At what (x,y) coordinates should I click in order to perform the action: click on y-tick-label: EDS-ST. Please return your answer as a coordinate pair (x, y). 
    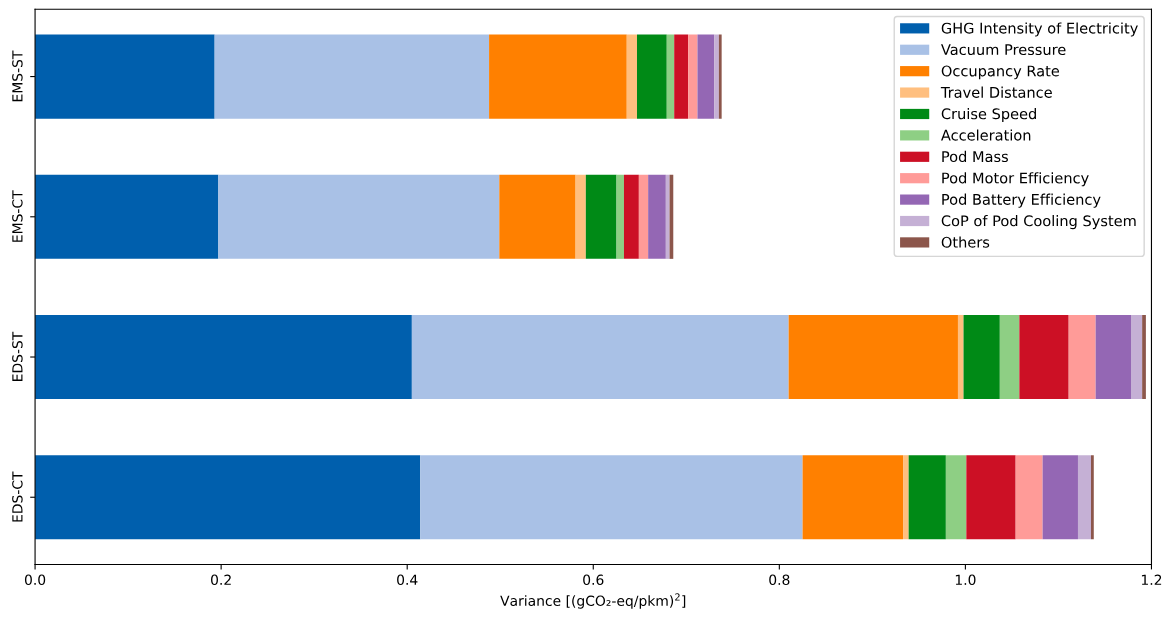
    Looking at the image, I should click on (17, 356).